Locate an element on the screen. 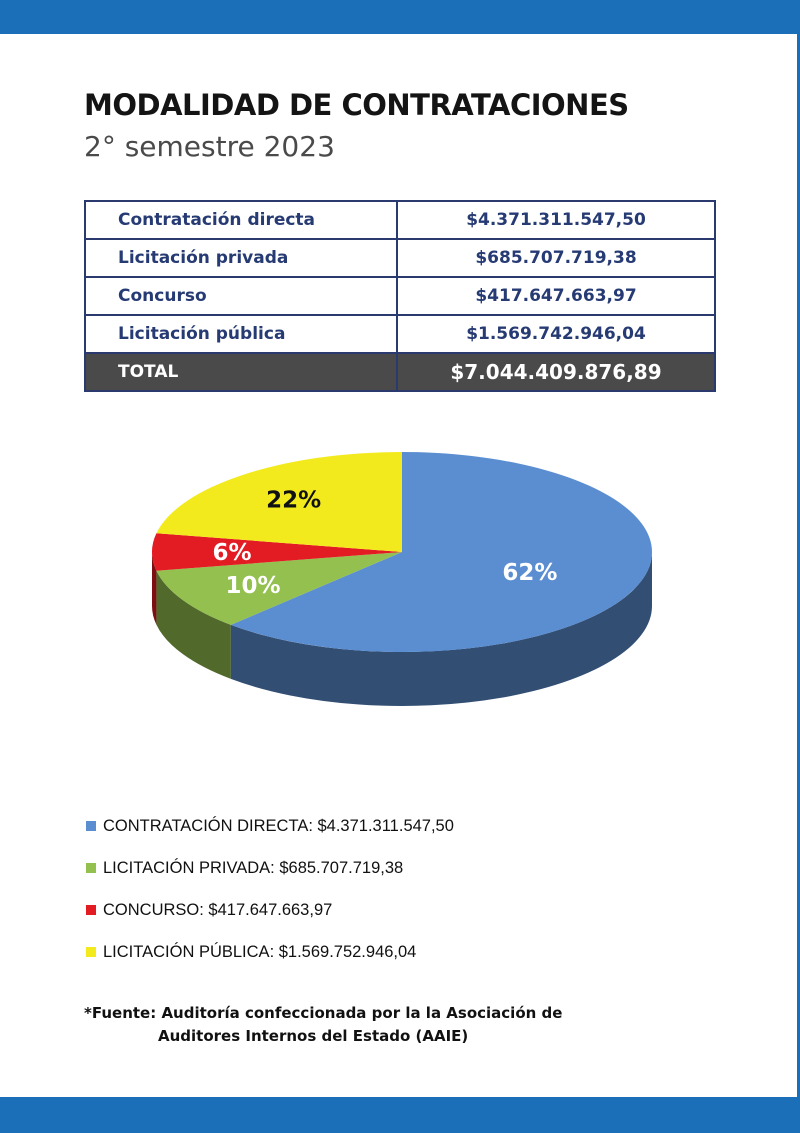 The height and width of the screenshot is (1133, 800). table-total-row: TOTAL $7.044.409.876,89 is located at coordinates (400, 372).